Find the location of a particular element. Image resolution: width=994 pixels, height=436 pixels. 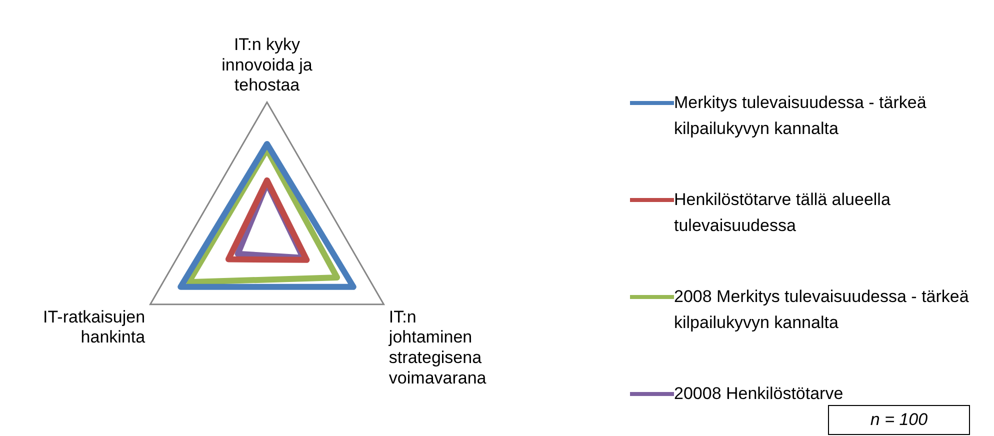

legend-label: Merkitys tulevaisuudessa - tärkeä kilpailukyvyn kannalta is located at coordinates (801, 116).